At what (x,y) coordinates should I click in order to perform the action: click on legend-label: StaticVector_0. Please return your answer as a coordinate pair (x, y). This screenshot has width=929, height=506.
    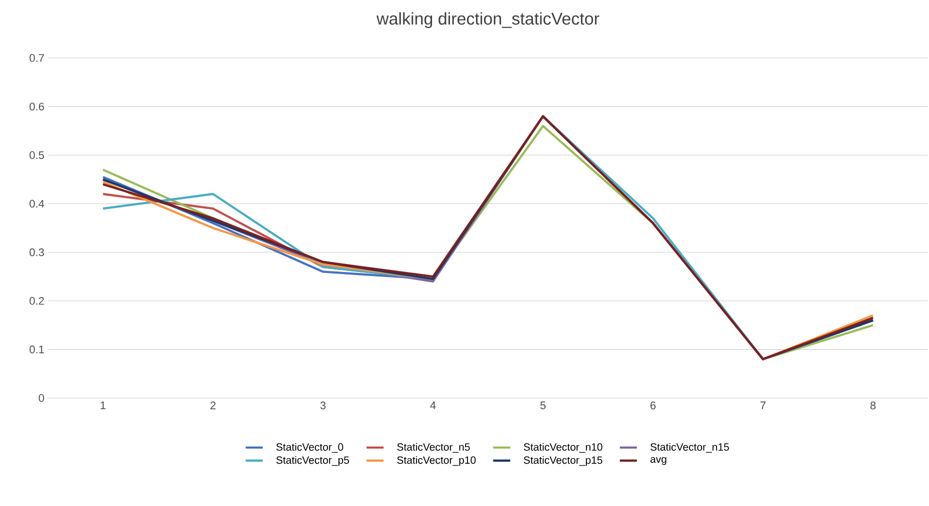
    Looking at the image, I should click on (310, 448).